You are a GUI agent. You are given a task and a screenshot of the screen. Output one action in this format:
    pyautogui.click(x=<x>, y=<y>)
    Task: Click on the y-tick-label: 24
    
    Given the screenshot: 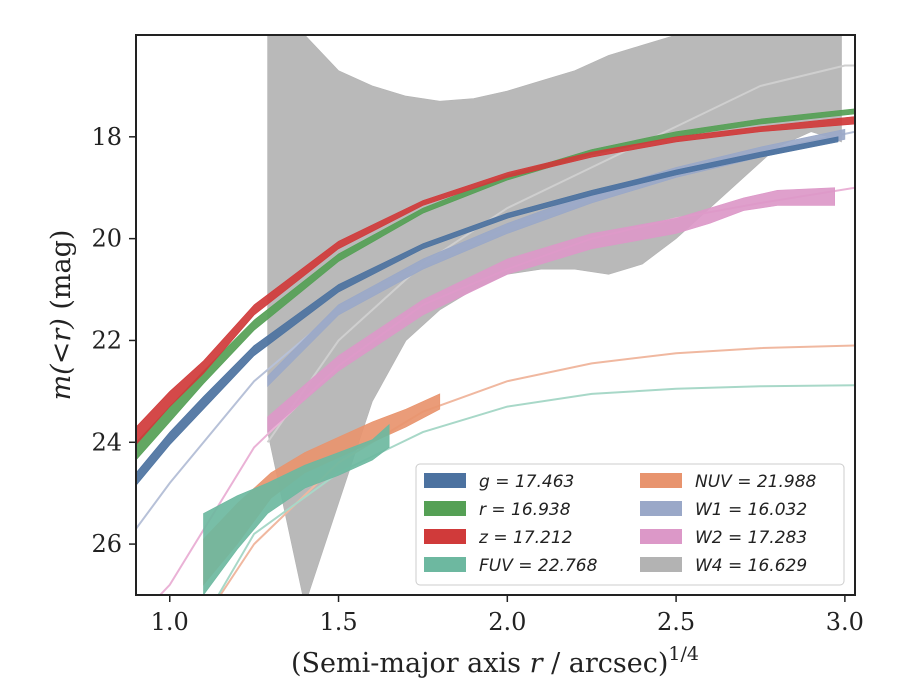 What is the action you would take?
    pyautogui.click(x=106, y=442)
    